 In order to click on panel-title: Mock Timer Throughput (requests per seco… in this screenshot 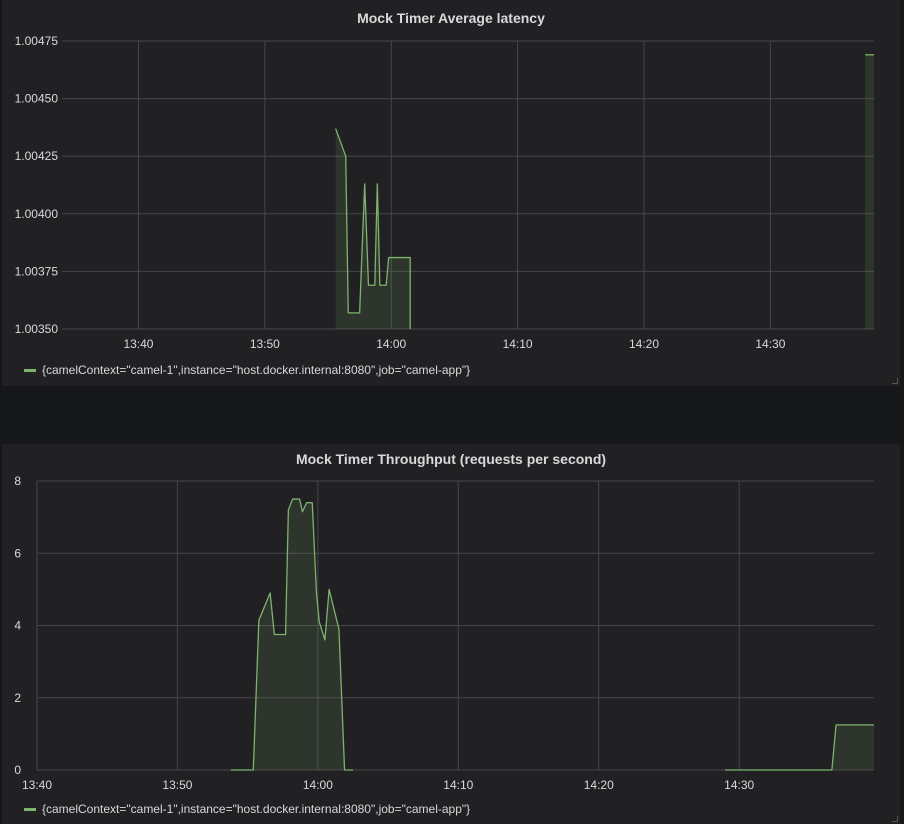, I will do `click(451, 459)`.